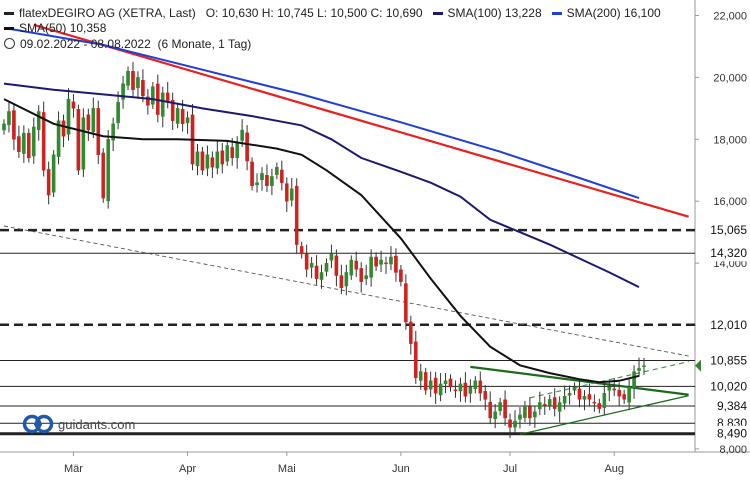 Image resolution: width=750 pixels, height=480 pixels. What do you see at coordinates (97, 424) in the screenshot?
I see `guidants-logo-text: guidants.com` at bounding box center [97, 424].